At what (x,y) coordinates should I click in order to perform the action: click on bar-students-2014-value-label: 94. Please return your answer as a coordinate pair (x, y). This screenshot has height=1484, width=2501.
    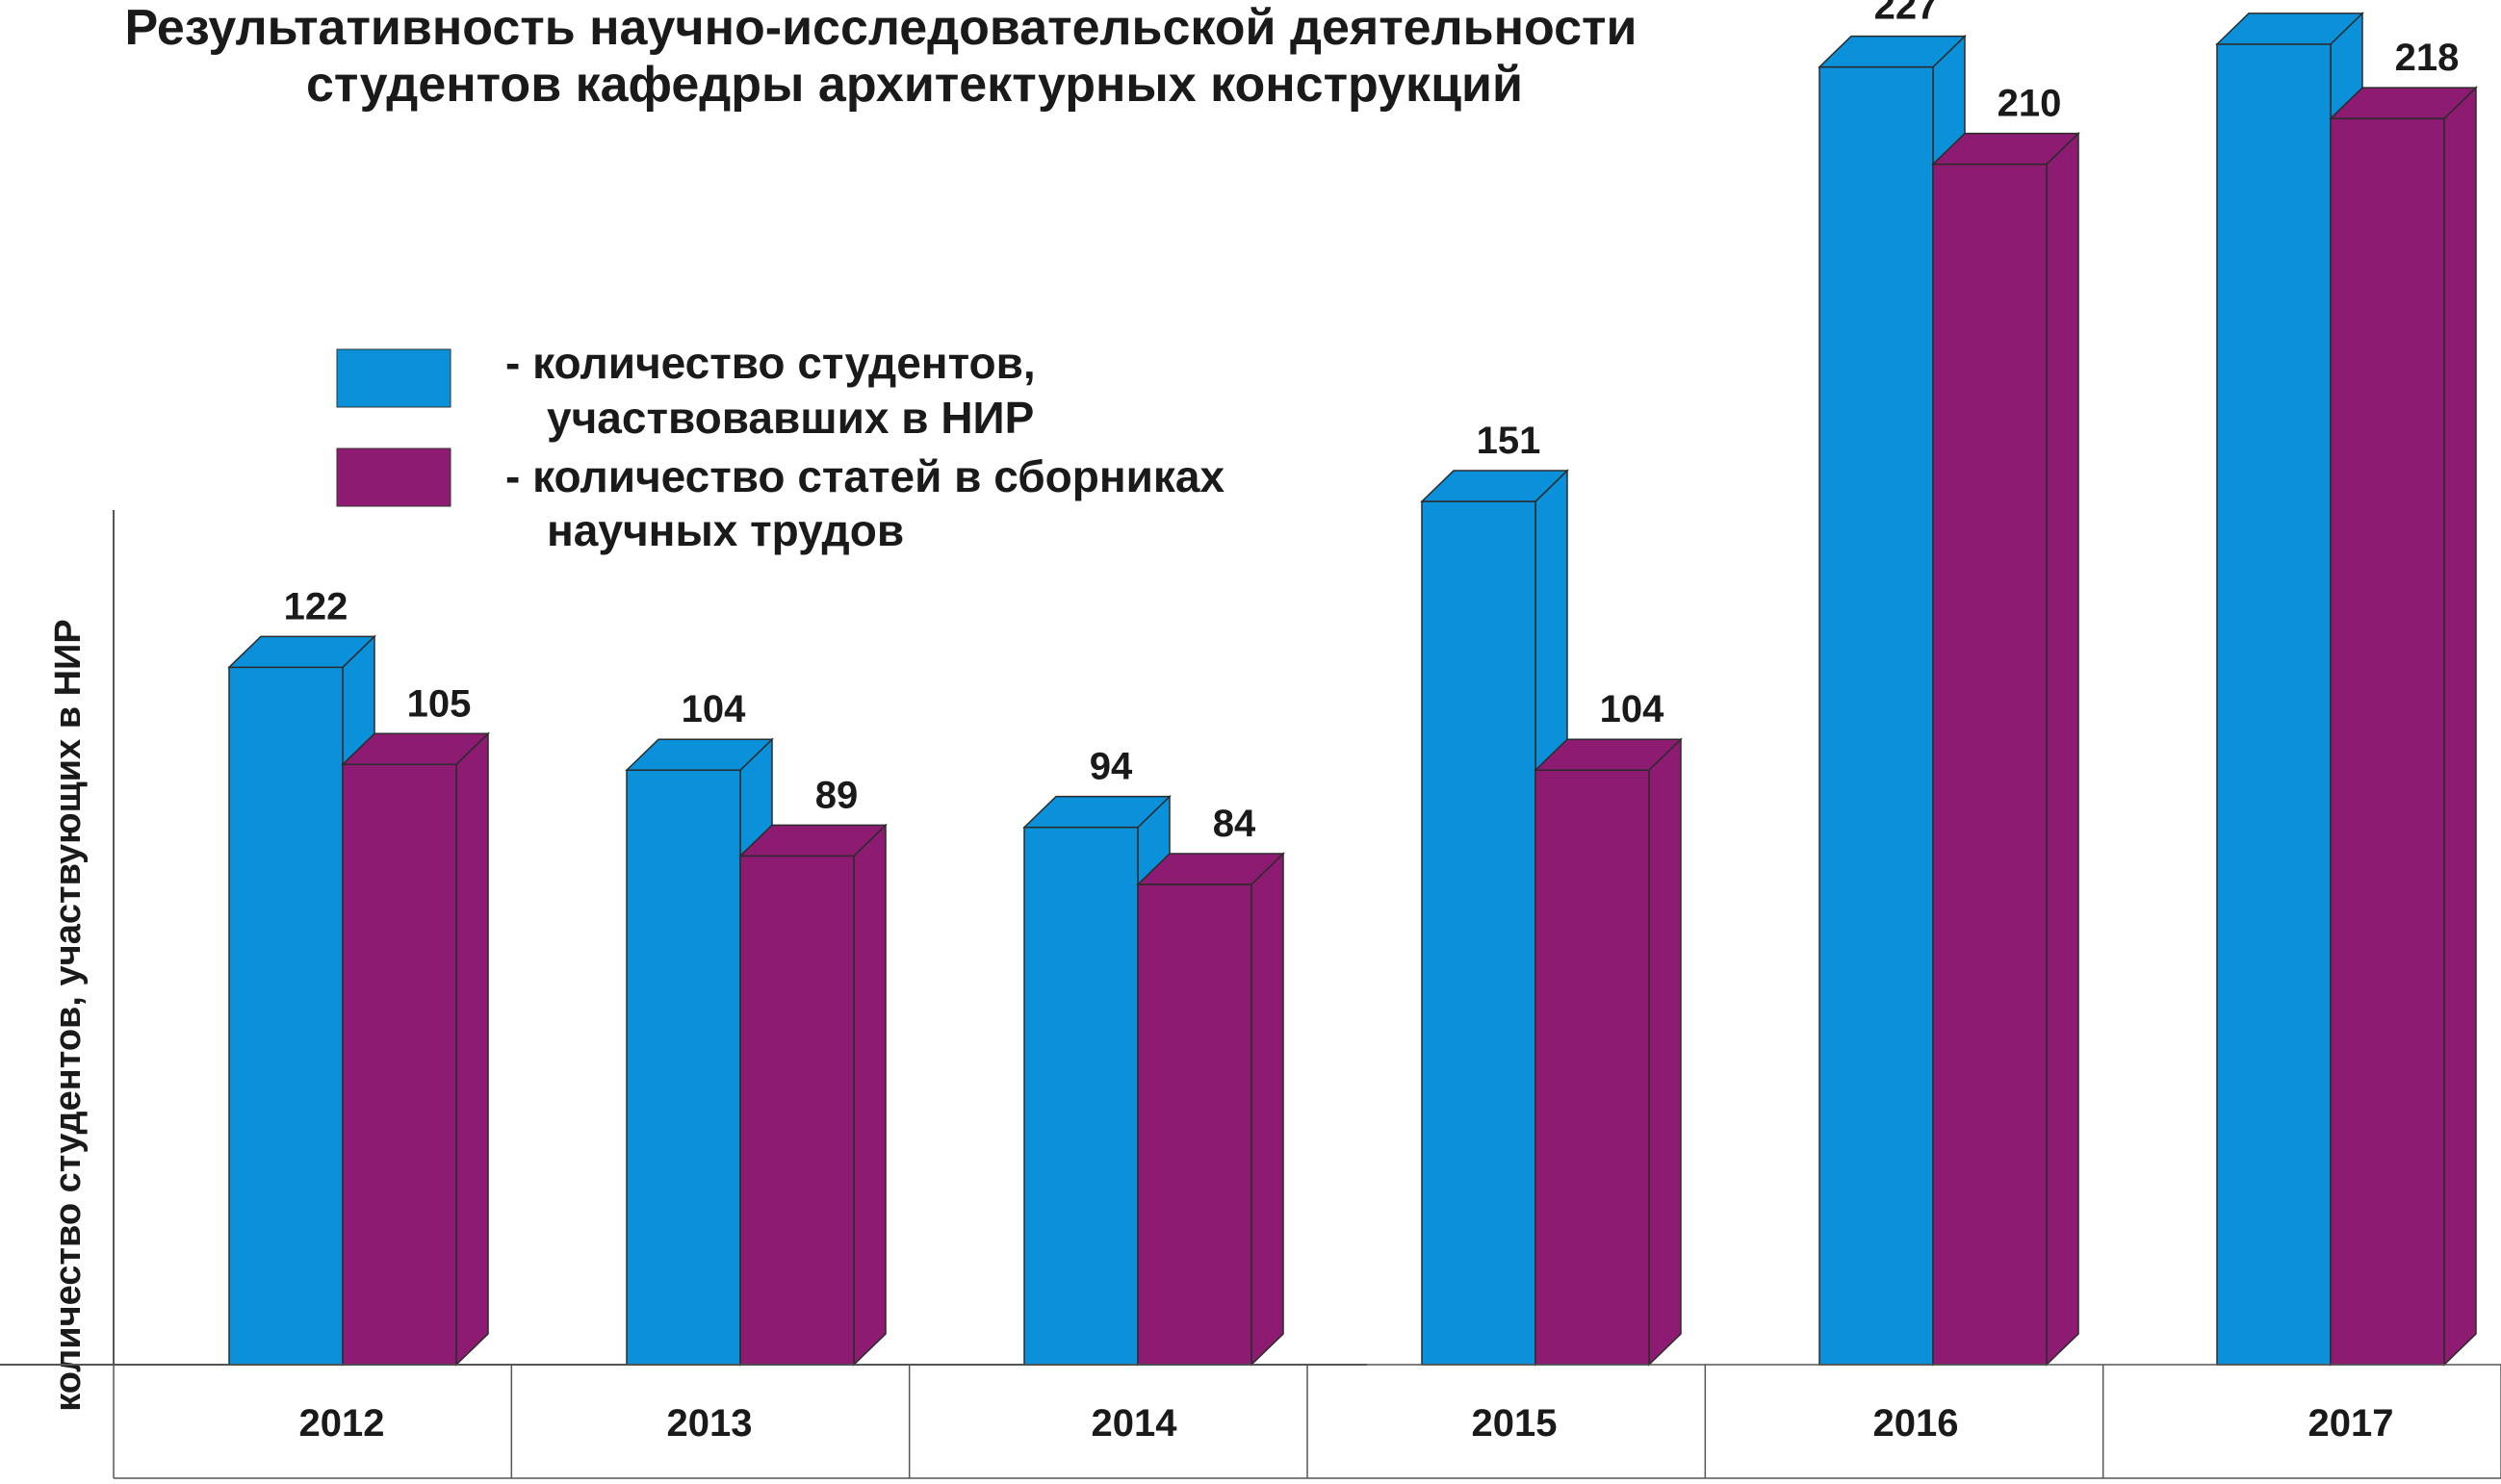
    Looking at the image, I should click on (1111, 767).